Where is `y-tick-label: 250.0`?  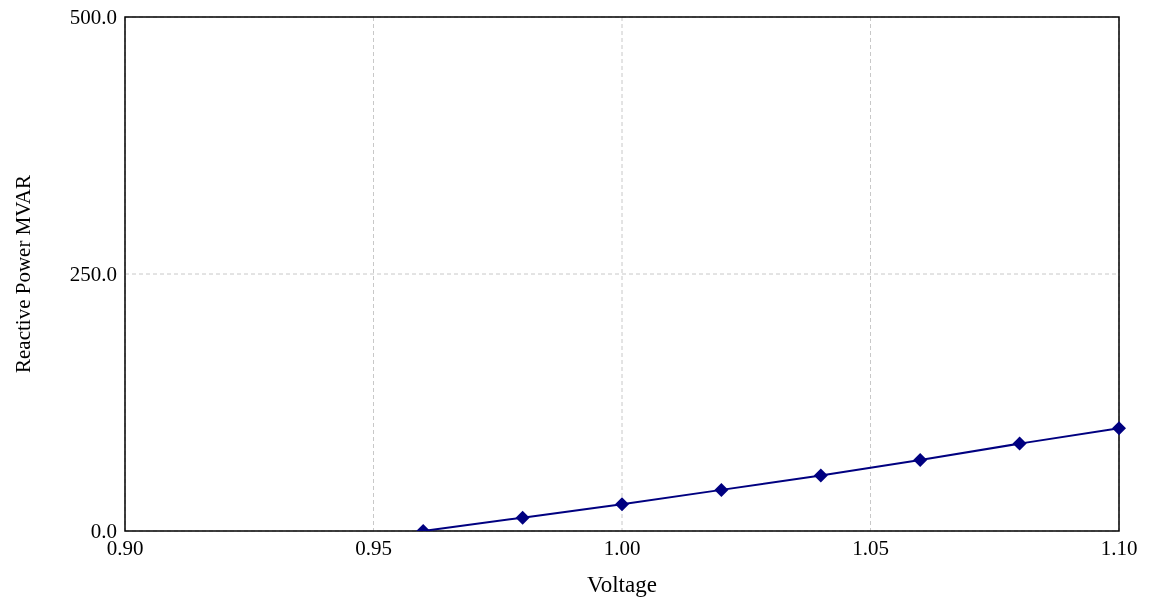
y-tick-label: 250.0 is located at coordinates (93, 274).